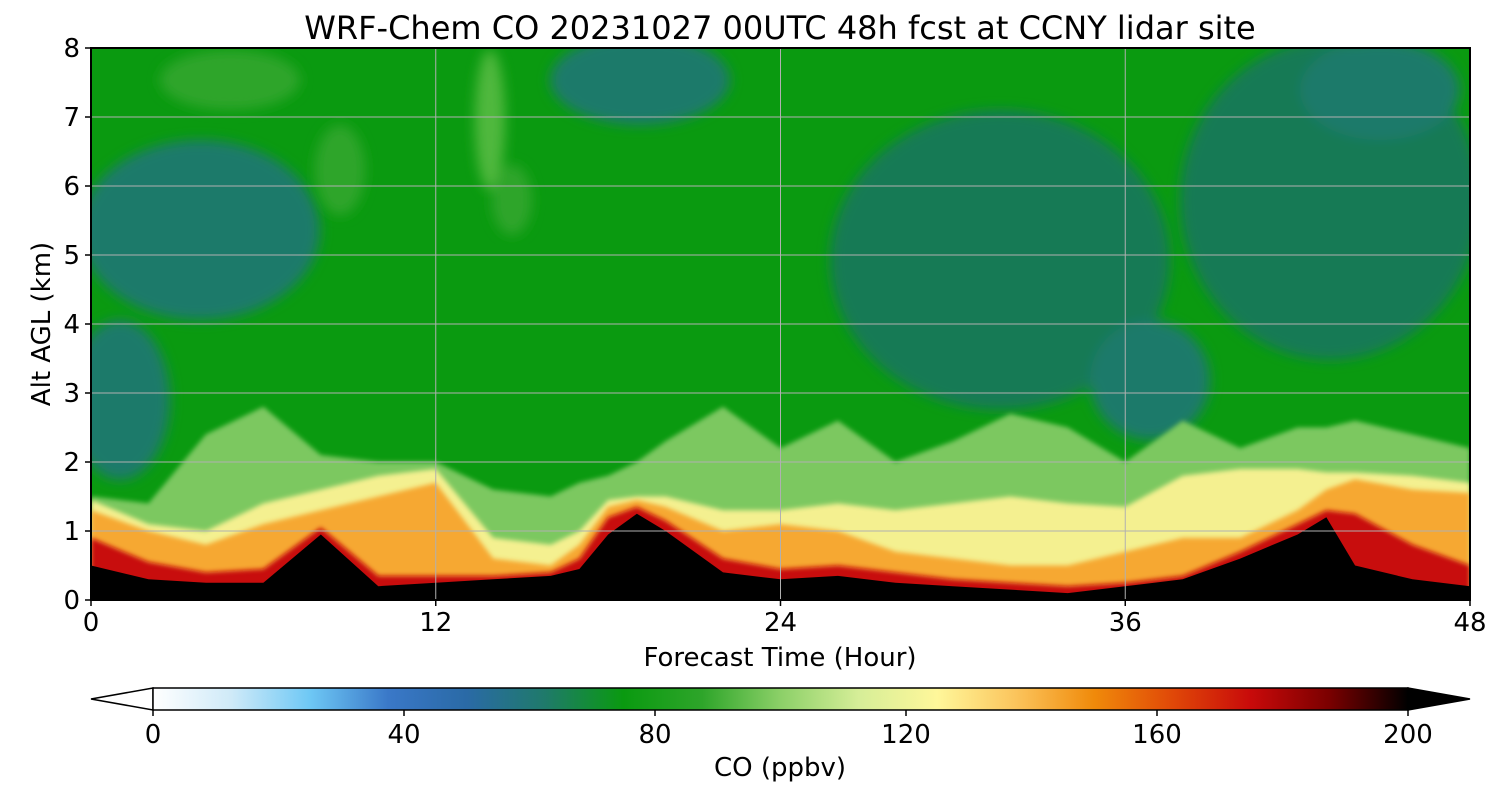 This screenshot has width=1500, height=800. I want to click on y-tick-label: 3, so click(71, 394).